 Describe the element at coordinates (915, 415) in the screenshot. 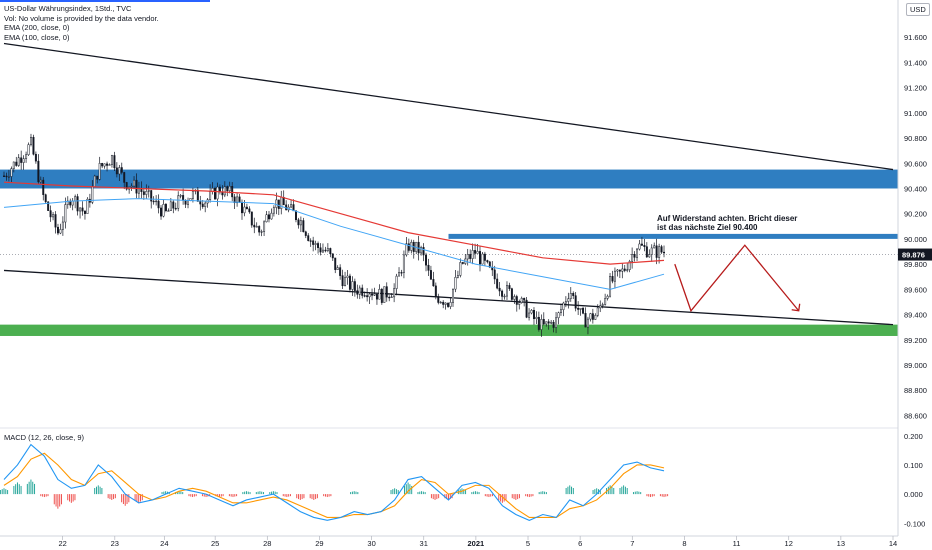

I see `price-tick-label: 88.600` at that location.